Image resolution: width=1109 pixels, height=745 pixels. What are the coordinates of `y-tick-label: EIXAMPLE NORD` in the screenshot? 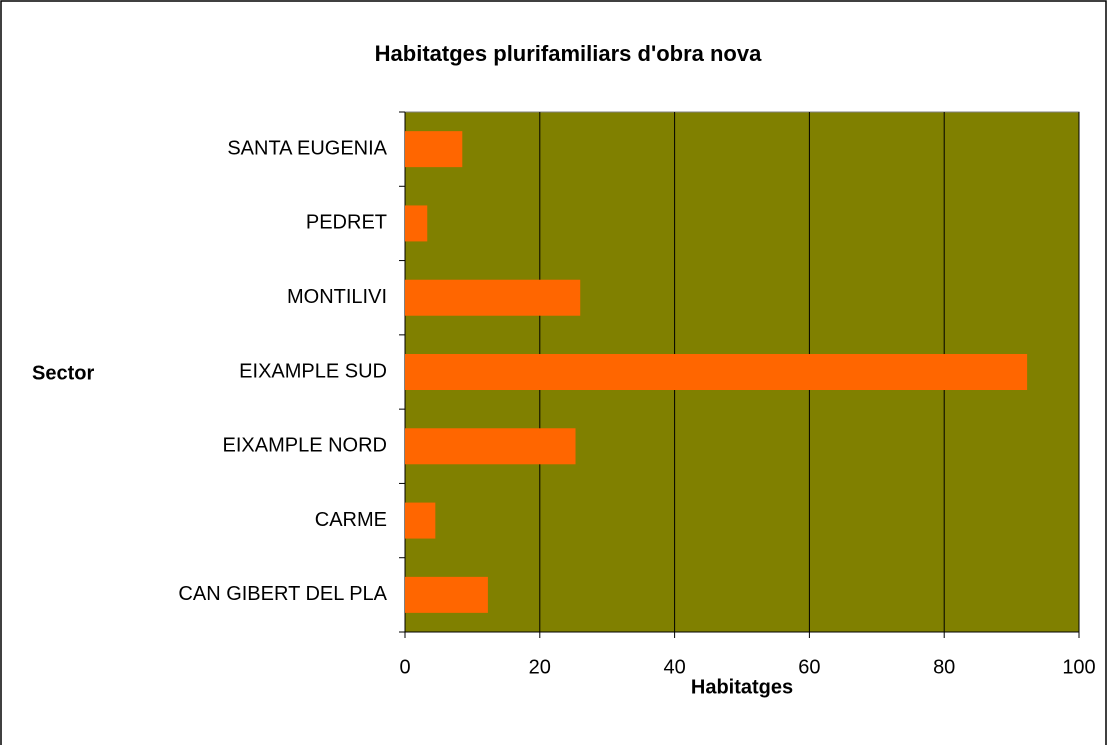 It's located at (305, 446).